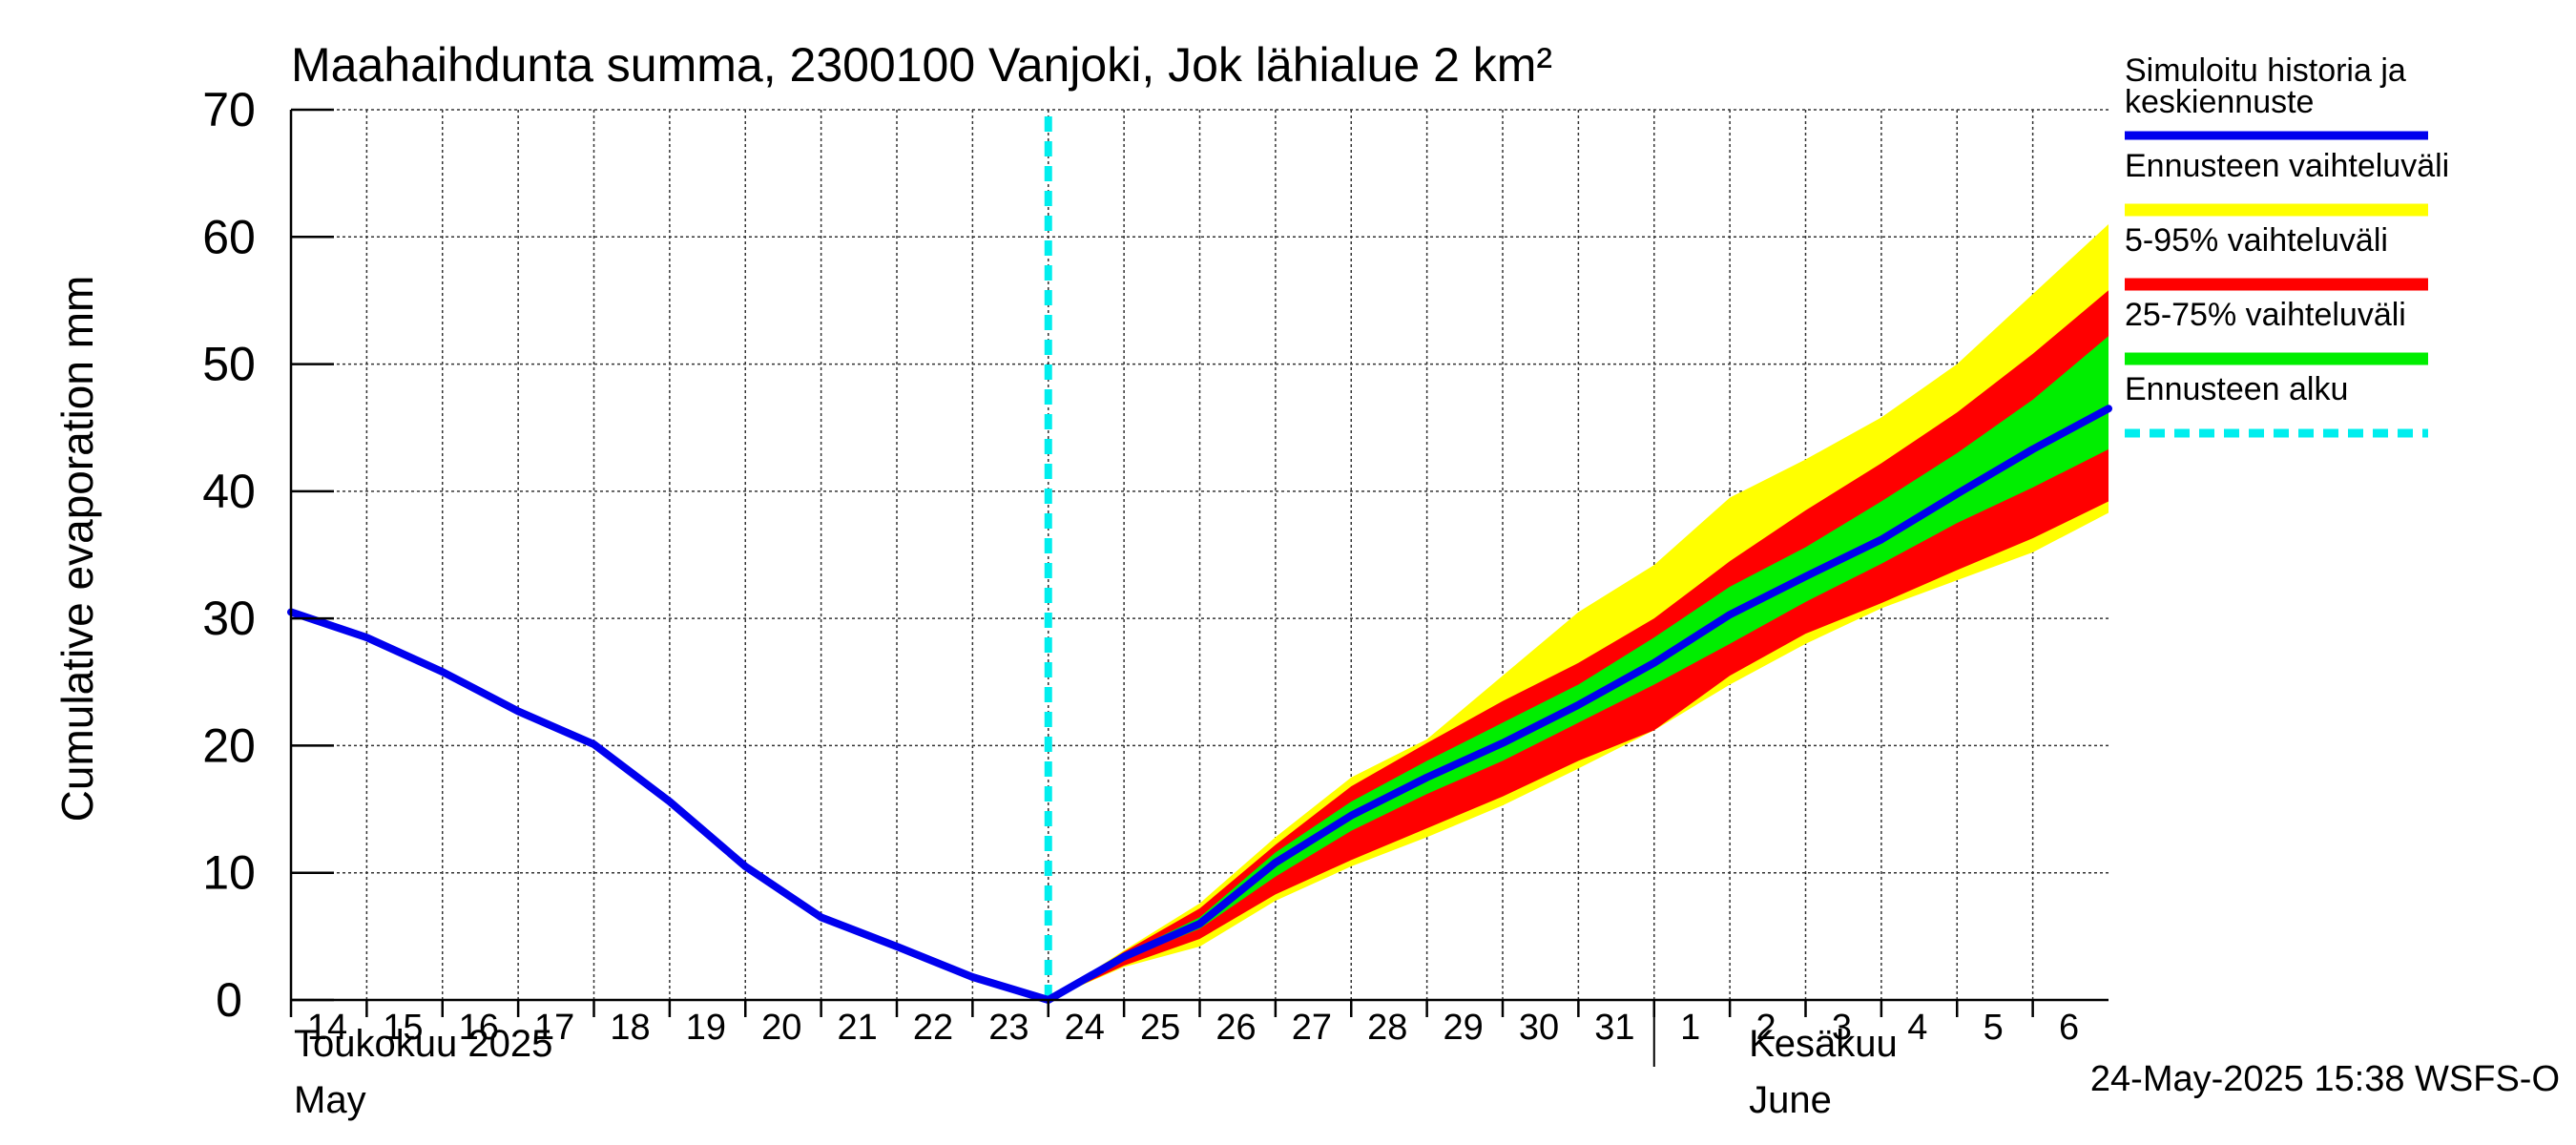  I want to click on x-tick-label-16: 16, so click(479, 1028).